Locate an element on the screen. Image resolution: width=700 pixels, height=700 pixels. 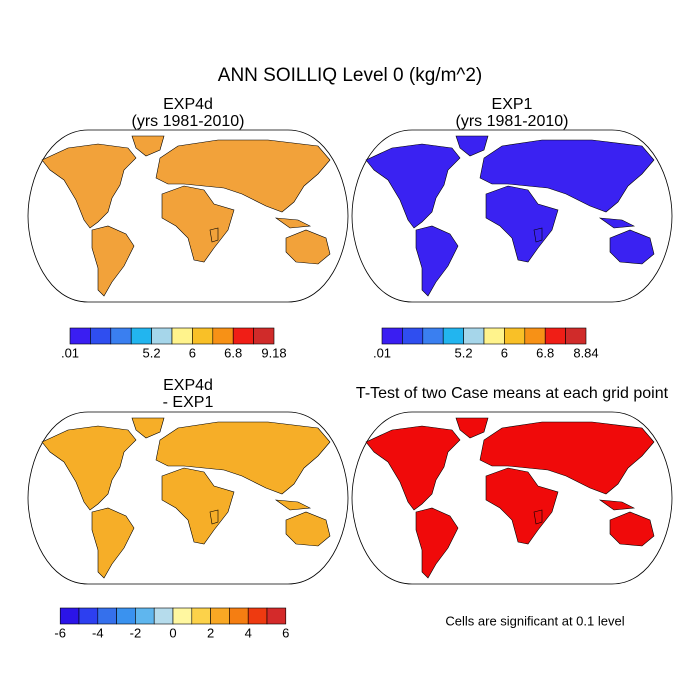
panel-title: - EXP1 is located at coordinates (188, 402).